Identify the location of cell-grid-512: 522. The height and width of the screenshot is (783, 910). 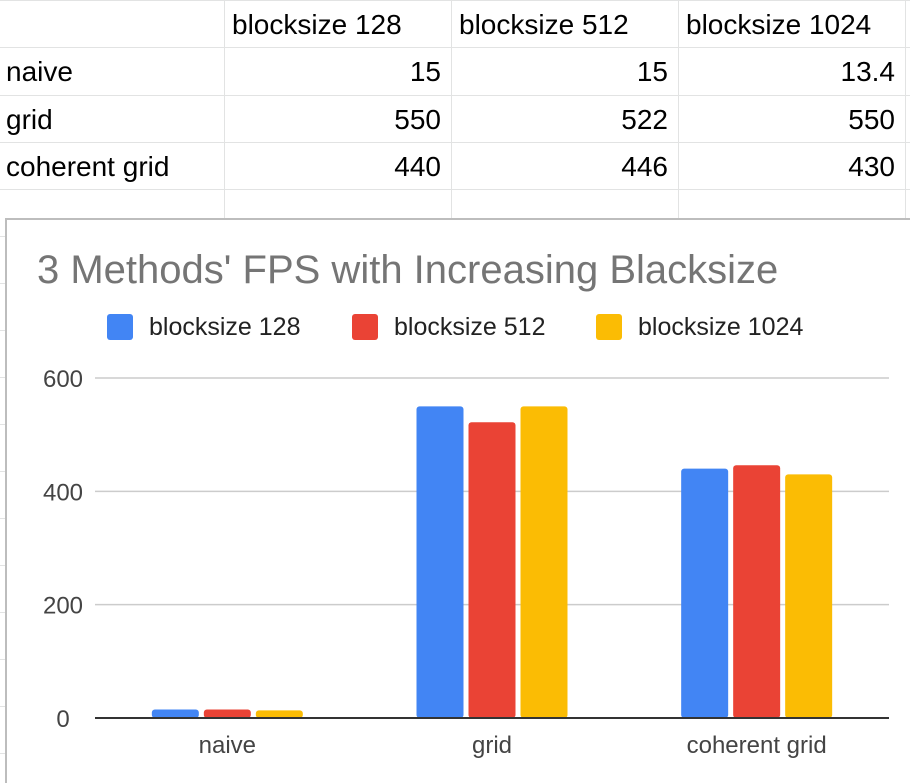
(644, 119).